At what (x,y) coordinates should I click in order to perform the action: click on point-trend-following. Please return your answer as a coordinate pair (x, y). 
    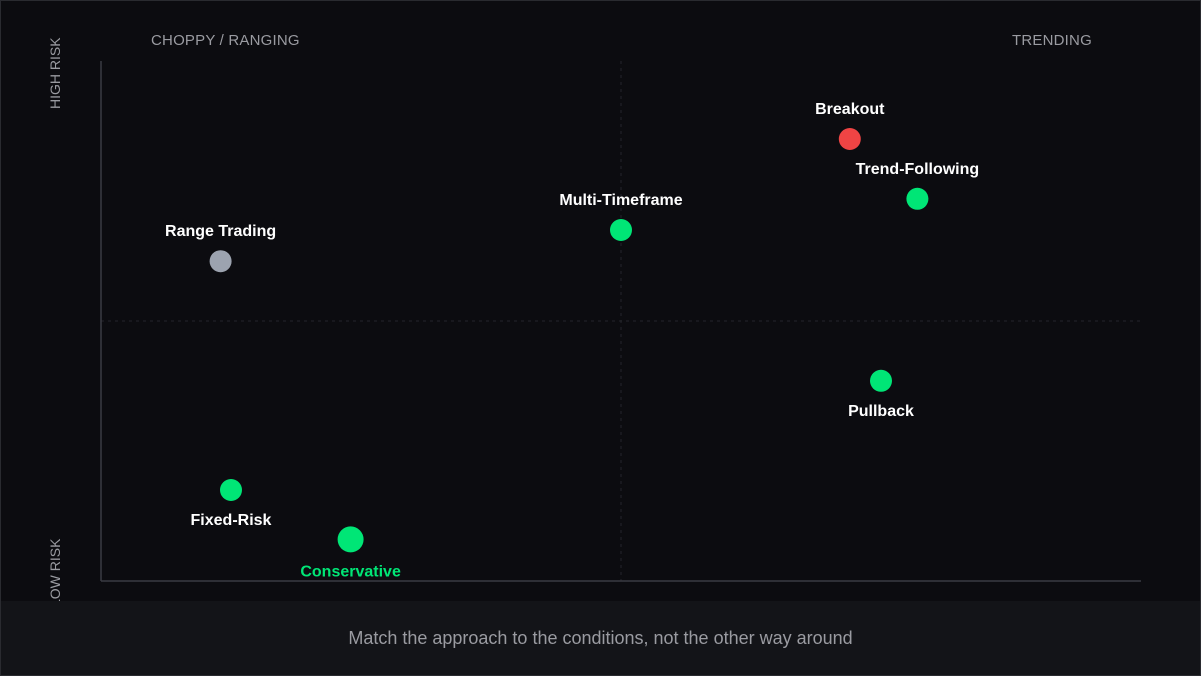
    Looking at the image, I should click on (917, 198).